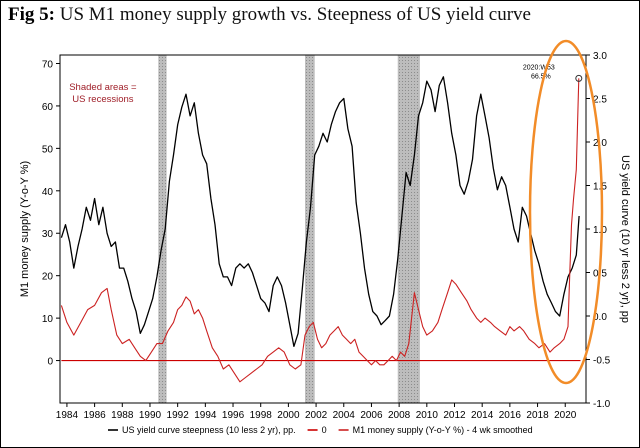  What do you see at coordinates (600, 100) in the screenshot?
I see `right-tick-label: 2.5` at bounding box center [600, 100].